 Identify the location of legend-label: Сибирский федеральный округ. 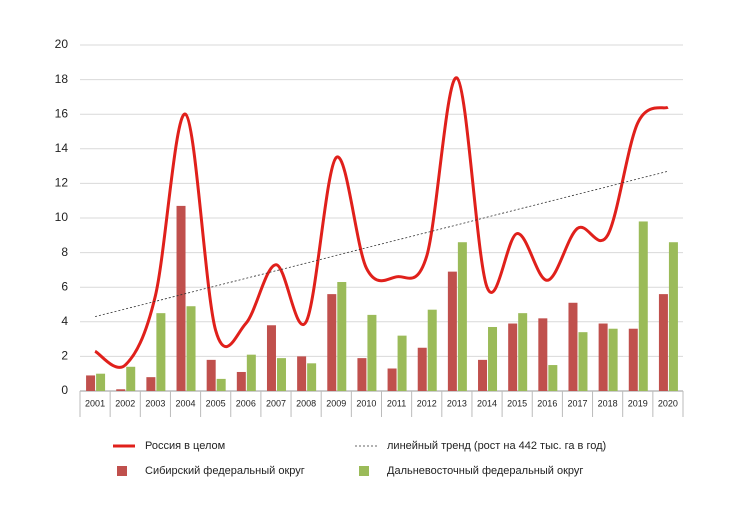
(225, 471).